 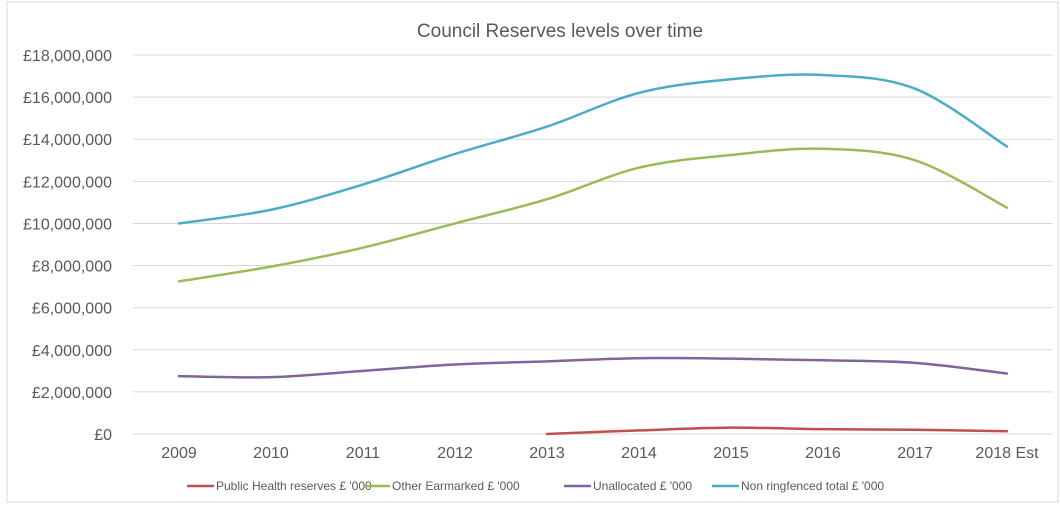 What do you see at coordinates (812, 486) in the screenshot?
I see `legend-label: Non ringfenced total £ '000` at bounding box center [812, 486].